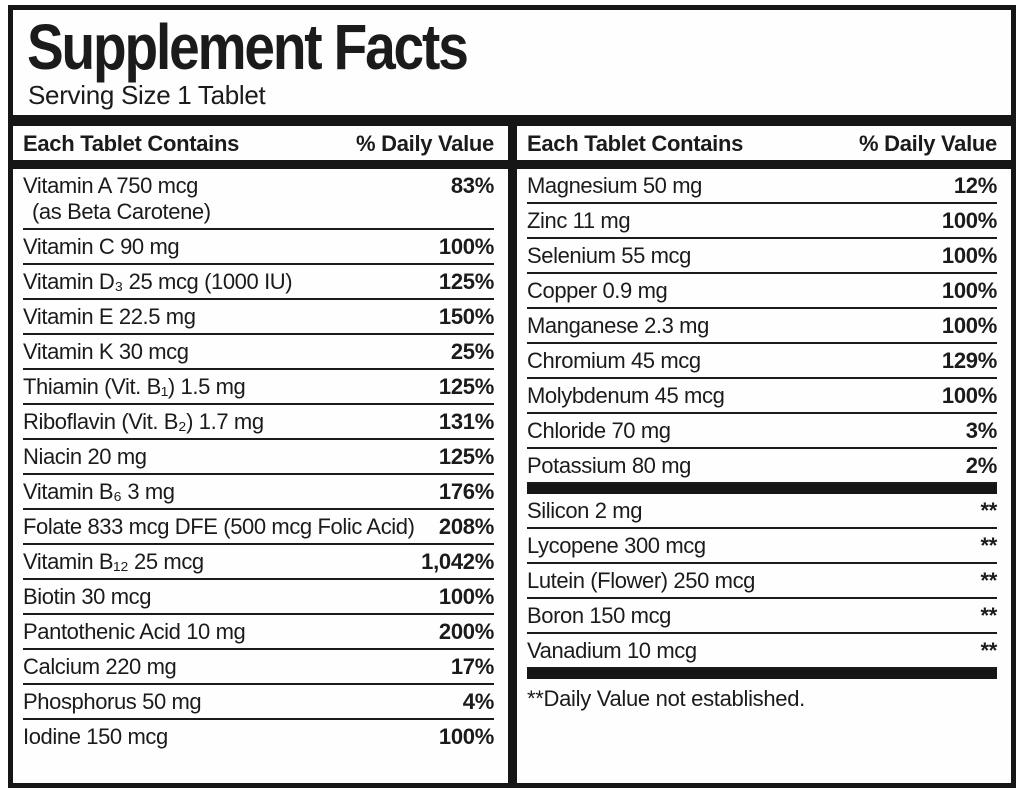 The width and height of the screenshot is (1024, 794). I want to click on table-row: Chromium 45 mcg 129%, so click(762, 361).